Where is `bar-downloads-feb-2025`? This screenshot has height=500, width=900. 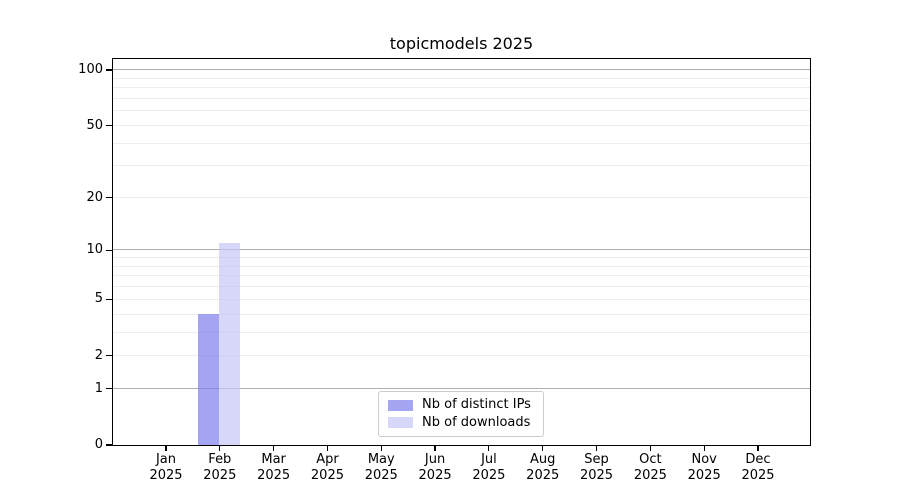
bar-downloads-feb-2025 is located at coordinates (230, 343).